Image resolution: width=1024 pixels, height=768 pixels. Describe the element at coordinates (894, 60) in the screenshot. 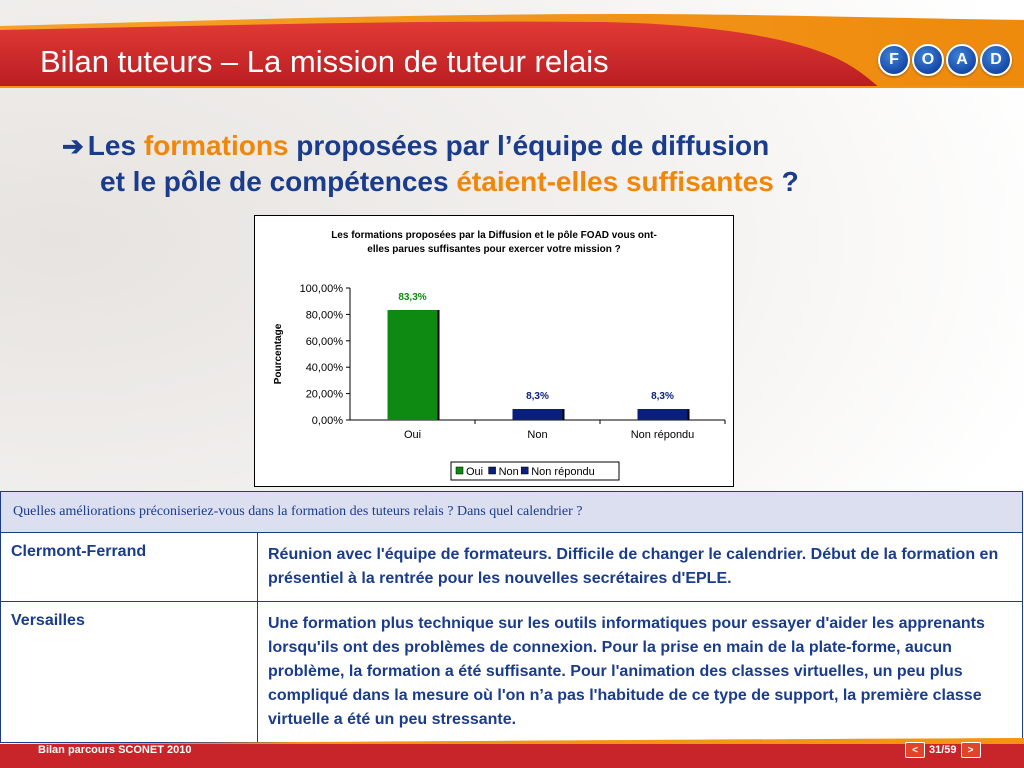

I see `logo-letter: F` at that location.